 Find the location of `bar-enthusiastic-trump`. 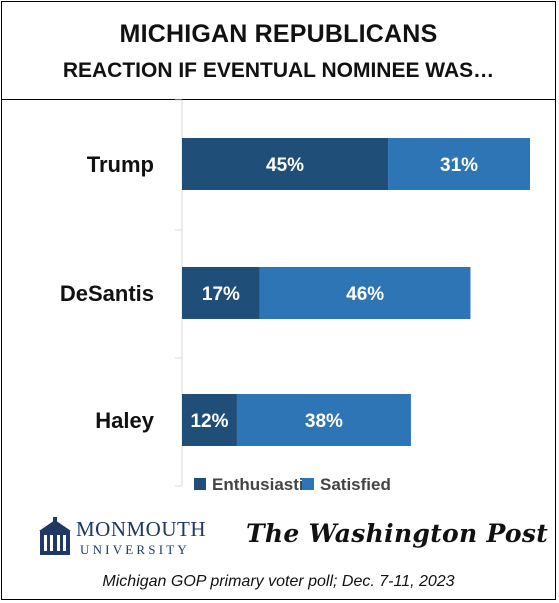

bar-enthusiastic-trump is located at coordinates (285, 164).